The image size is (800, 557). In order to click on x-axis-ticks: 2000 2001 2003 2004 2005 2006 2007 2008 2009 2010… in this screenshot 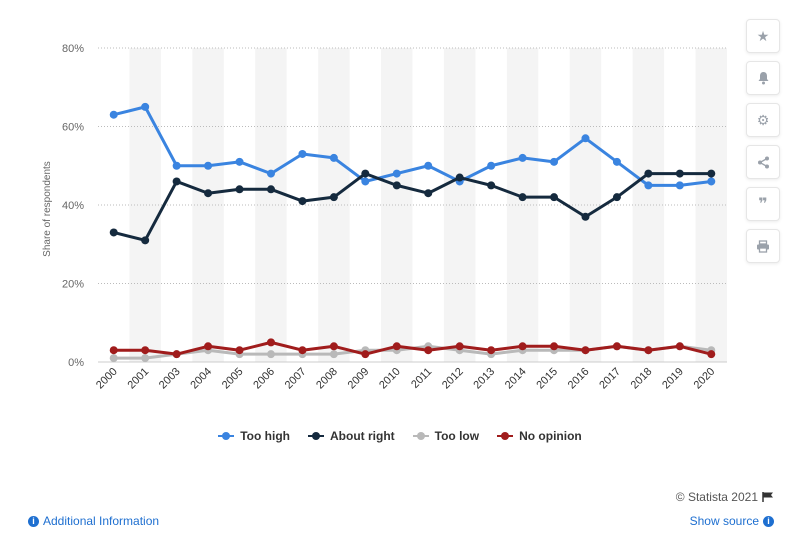, I will do `click(405, 379)`.